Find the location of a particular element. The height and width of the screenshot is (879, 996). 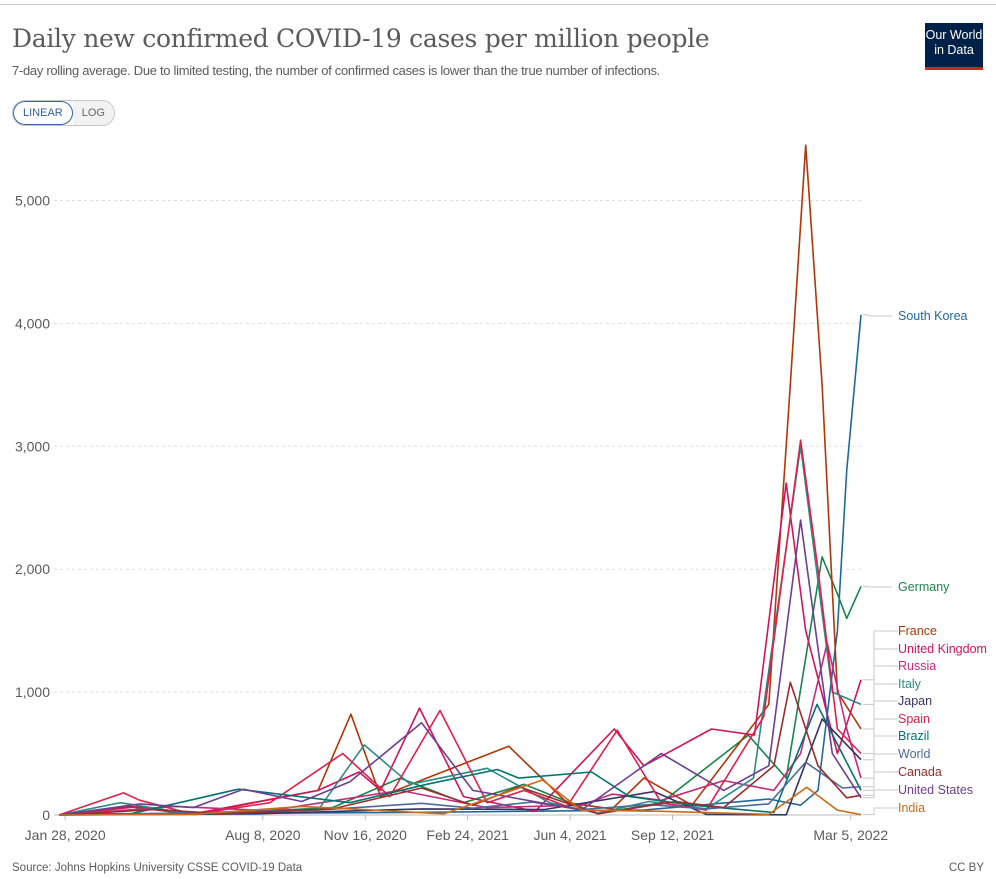

legend-label: Germany is located at coordinates (924, 587).